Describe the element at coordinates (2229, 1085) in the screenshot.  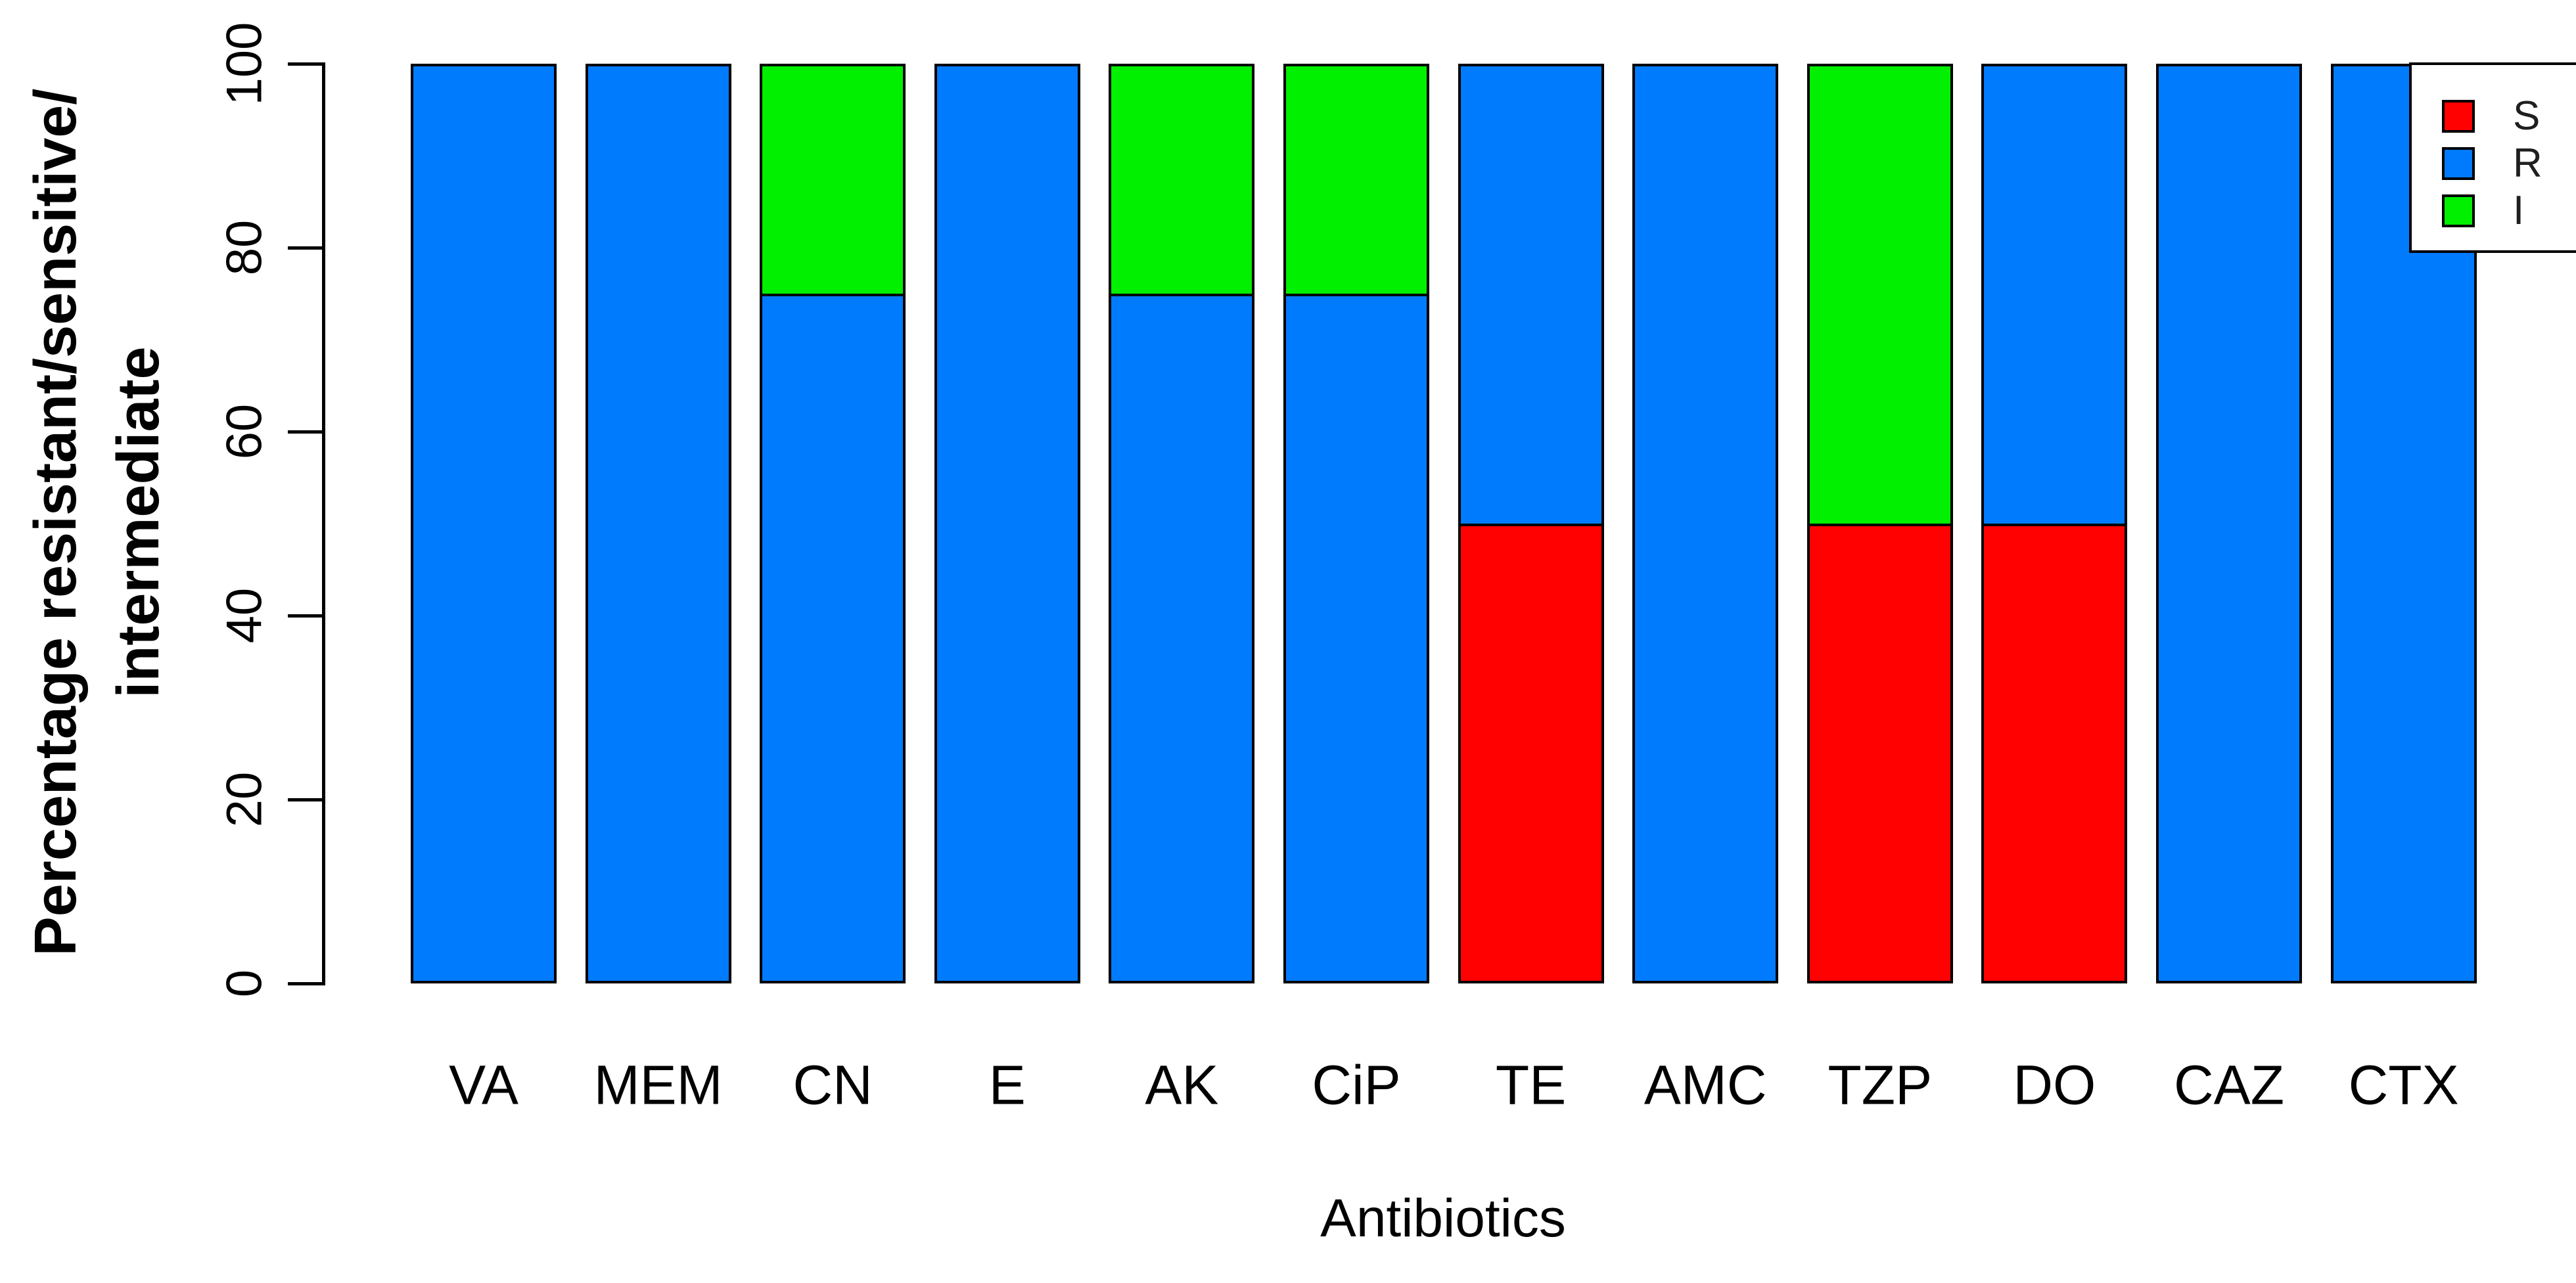
I see `x-tick-label-CAZ: CAZ` at that location.